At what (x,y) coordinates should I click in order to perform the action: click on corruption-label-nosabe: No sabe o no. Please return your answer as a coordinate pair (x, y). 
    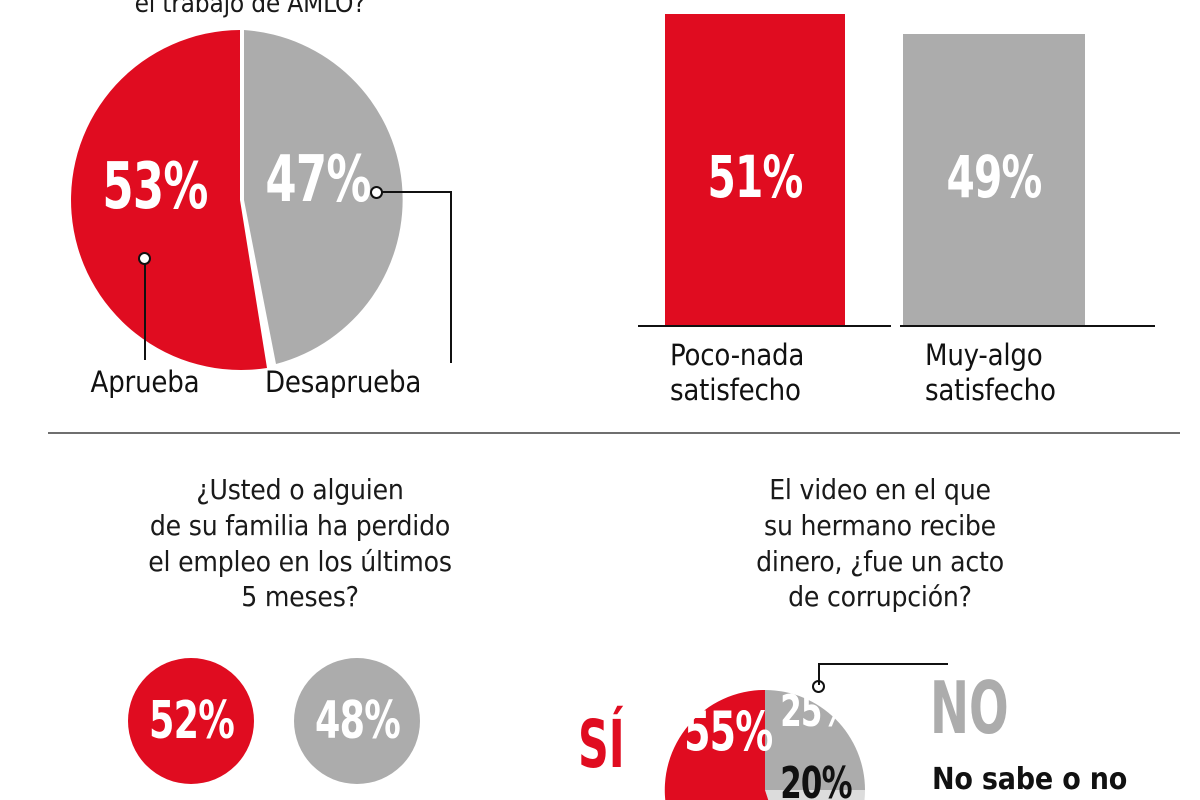
    Looking at the image, I should click on (1030, 779).